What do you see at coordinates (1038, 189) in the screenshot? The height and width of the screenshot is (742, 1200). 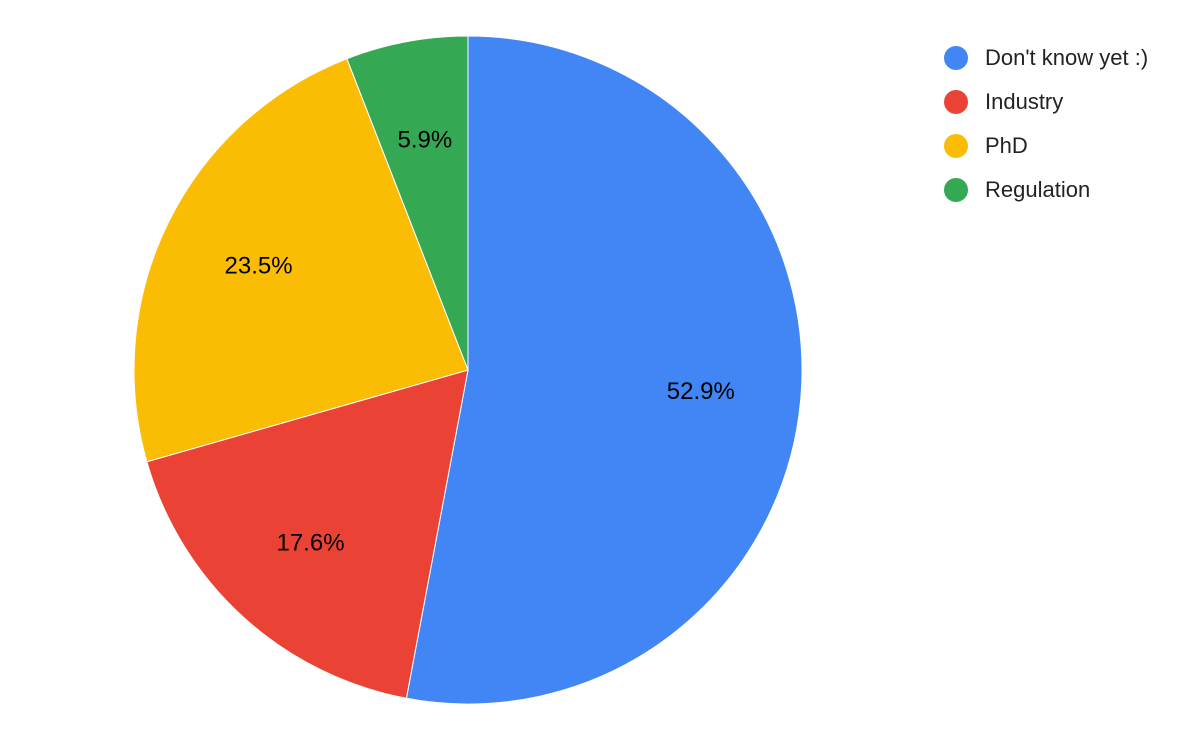 I see `legend-label: Regulation` at bounding box center [1038, 189].